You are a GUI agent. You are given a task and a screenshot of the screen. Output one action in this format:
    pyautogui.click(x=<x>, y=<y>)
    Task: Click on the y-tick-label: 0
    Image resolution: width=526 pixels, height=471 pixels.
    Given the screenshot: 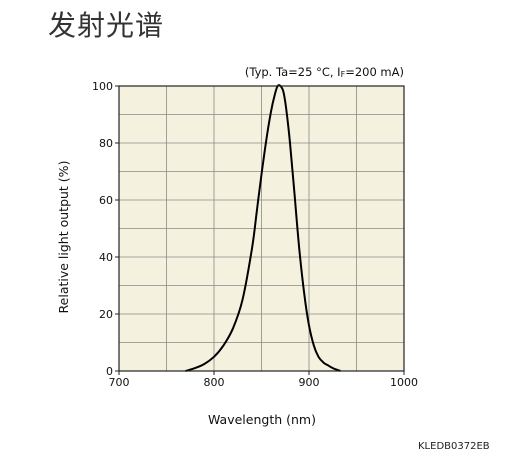 What is the action you would take?
    pyautogui.click(x=109, y=371)
    